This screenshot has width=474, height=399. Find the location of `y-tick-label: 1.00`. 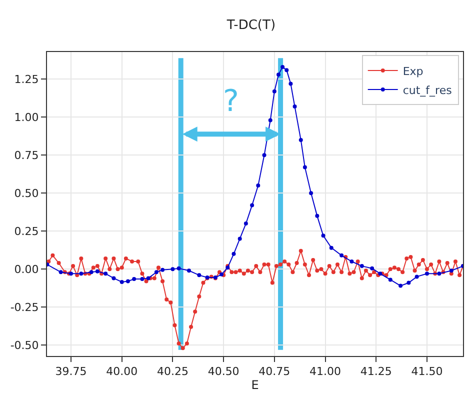

y-tick-label: 1.00 is located at coordinates (26, 117).